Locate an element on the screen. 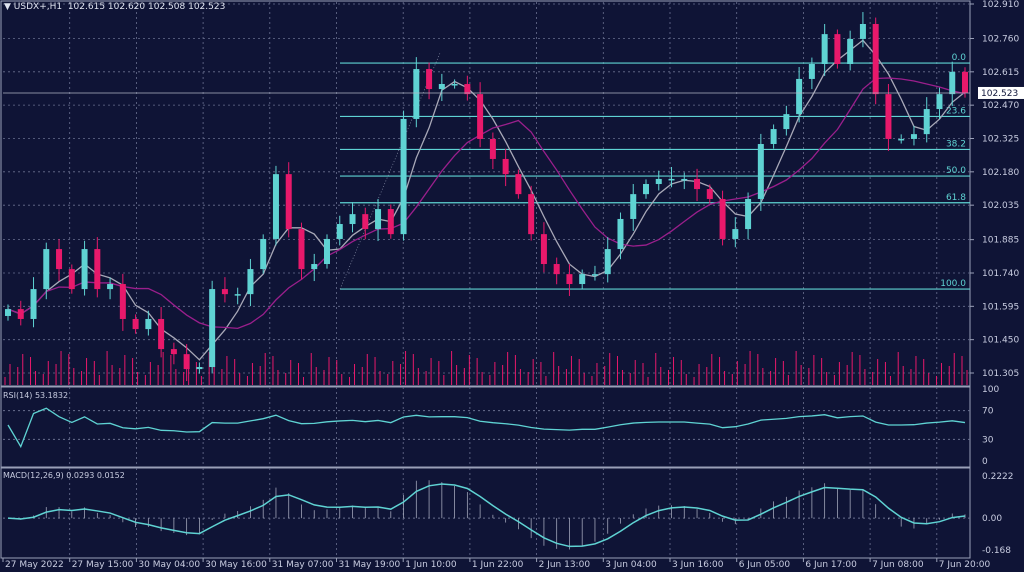 This screenshot has height=572, width=1024. x-tick-label: 27 May 2022 is located at coordinates (34, 565).